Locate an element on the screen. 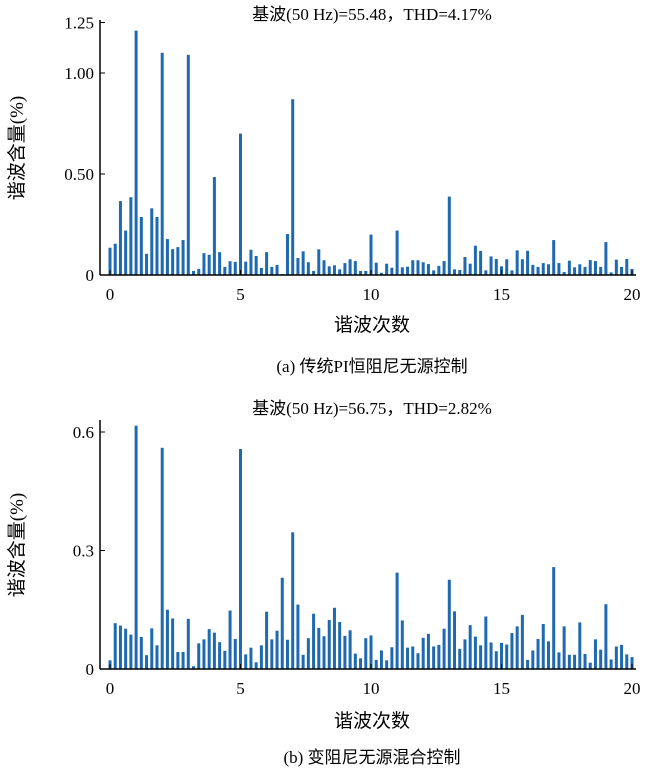 Image resolution: width=645 pixels, height=773 pixels. chart-a-ylabel: 谐波含量(%) is located at coordinates (17, 148).